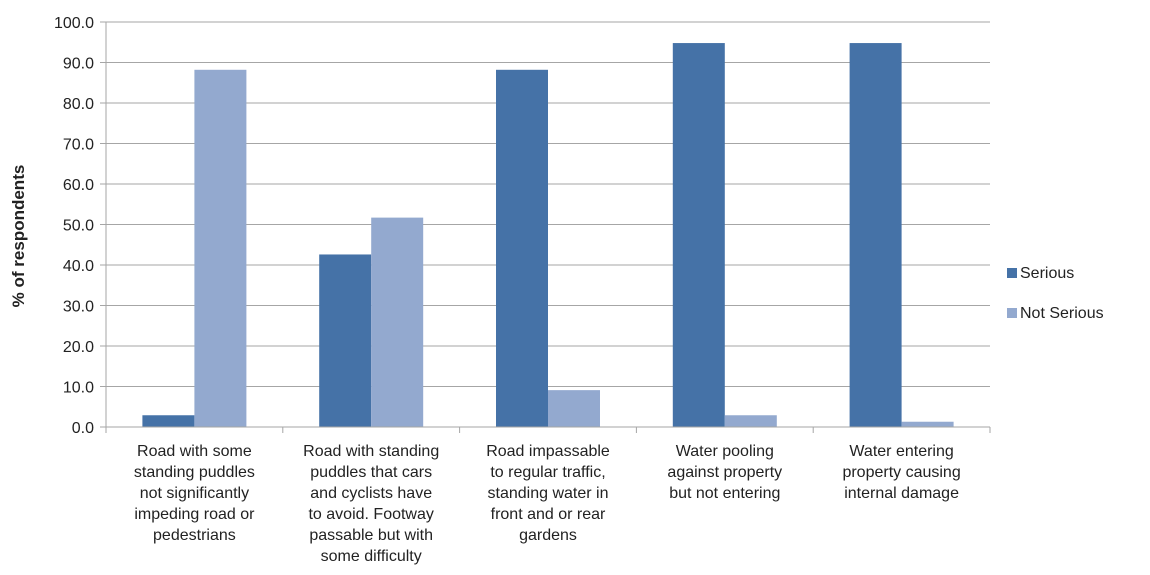  What do you see at coordinates (194, 451) in the screenshot?
I see `x-category-label: Road with some` at bounding box center [194, 451].